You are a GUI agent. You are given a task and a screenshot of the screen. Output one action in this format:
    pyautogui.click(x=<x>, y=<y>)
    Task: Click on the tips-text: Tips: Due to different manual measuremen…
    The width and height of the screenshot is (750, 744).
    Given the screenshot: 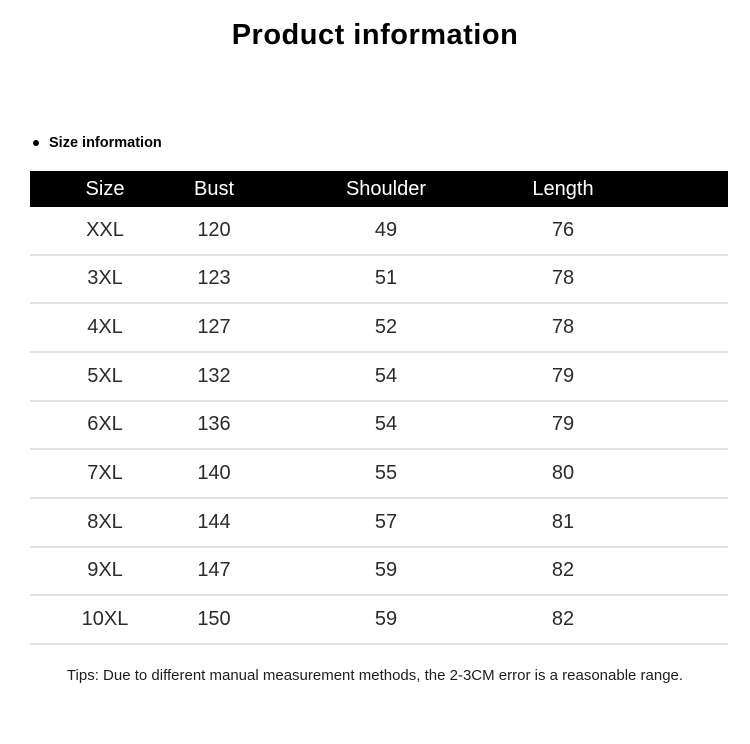 What is the action you would take?
    pyautogui.click(x=375, y=675)
    